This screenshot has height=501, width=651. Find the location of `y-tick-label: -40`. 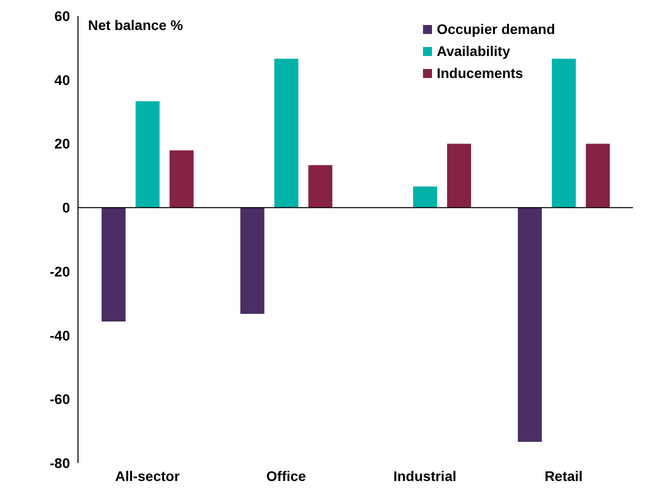

y-tick-label: -40 is located at coordinates (60, 335).